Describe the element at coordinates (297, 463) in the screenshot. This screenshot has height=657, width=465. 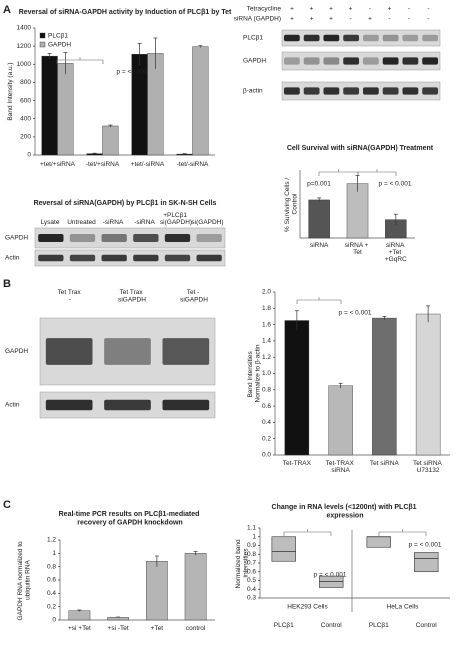
I see `x-tick-label: Tet-TRAX` at that location.